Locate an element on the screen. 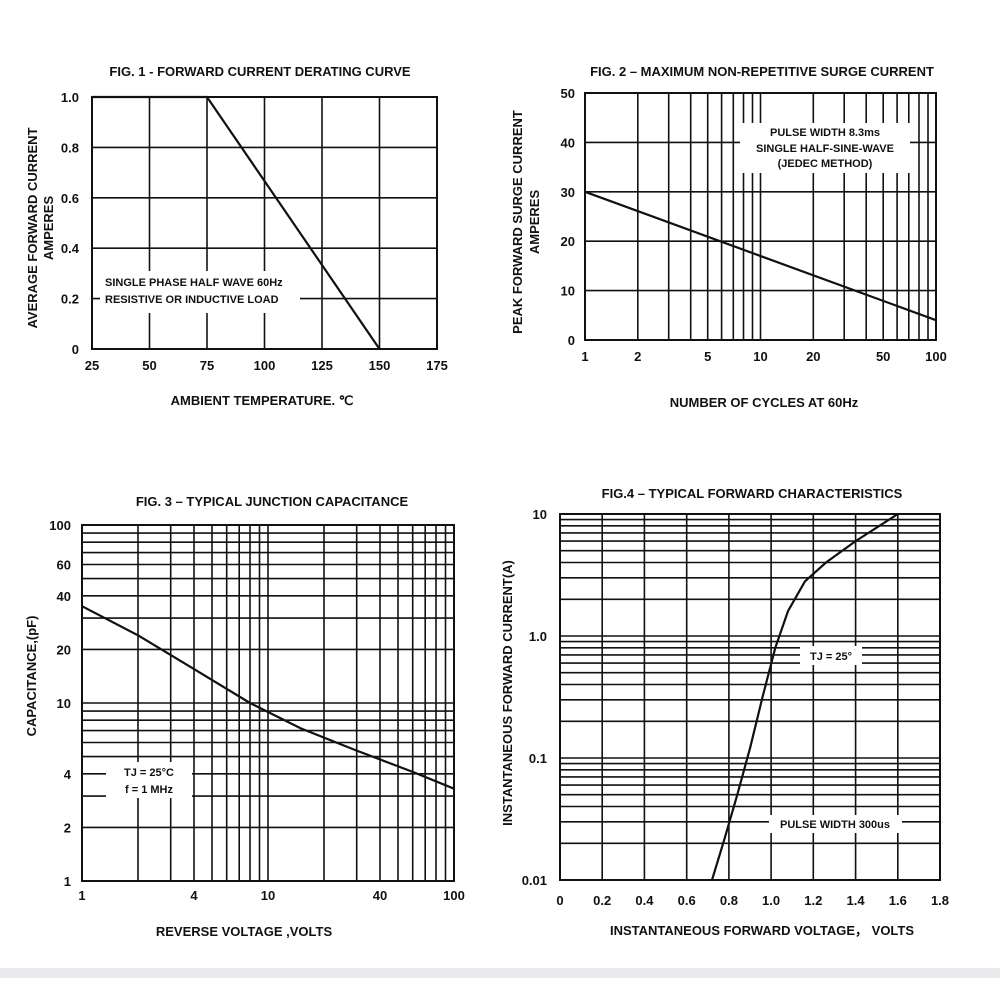 Image resolution: width=1000 pixels, height=983 pixels. fig4-annotation-1-box is located at coordinates (831, 655).